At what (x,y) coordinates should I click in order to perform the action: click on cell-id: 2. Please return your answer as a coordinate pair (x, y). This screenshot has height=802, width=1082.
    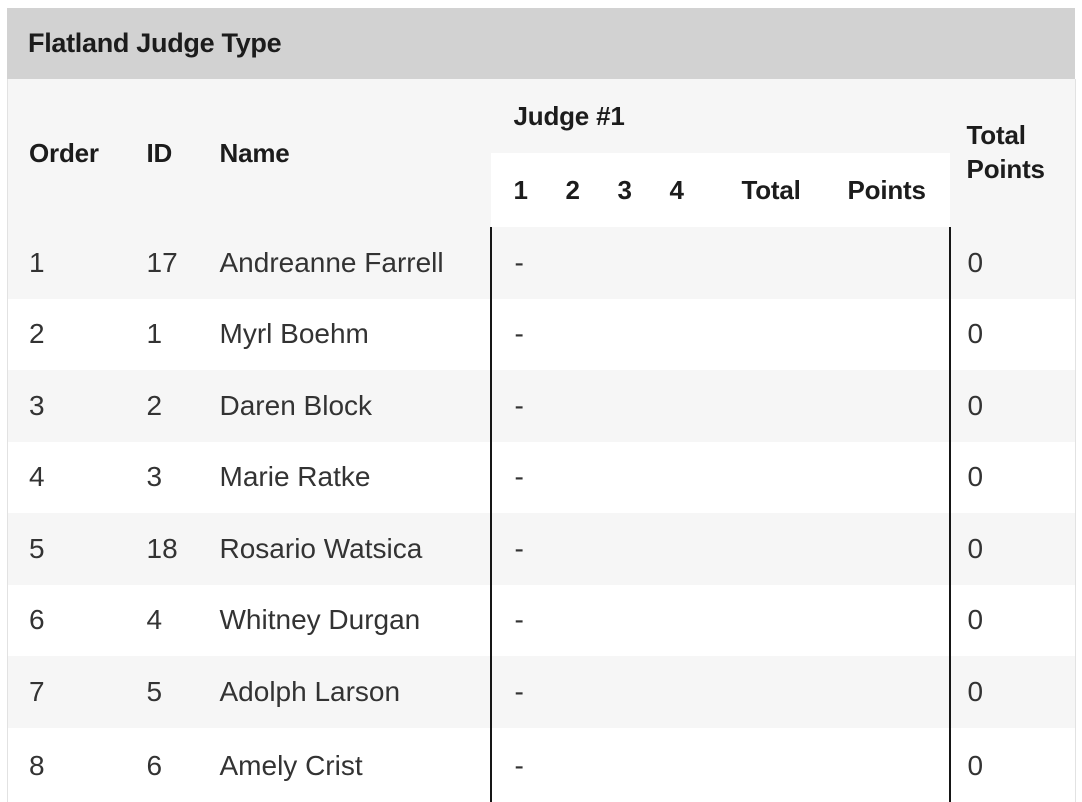
    Looking at the image, I should click on (154, 405).